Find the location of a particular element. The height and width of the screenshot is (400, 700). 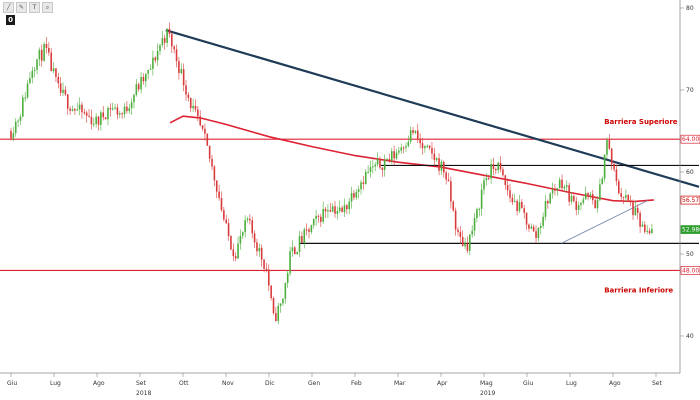

current-price-tag is located at coordinates (690, 229).